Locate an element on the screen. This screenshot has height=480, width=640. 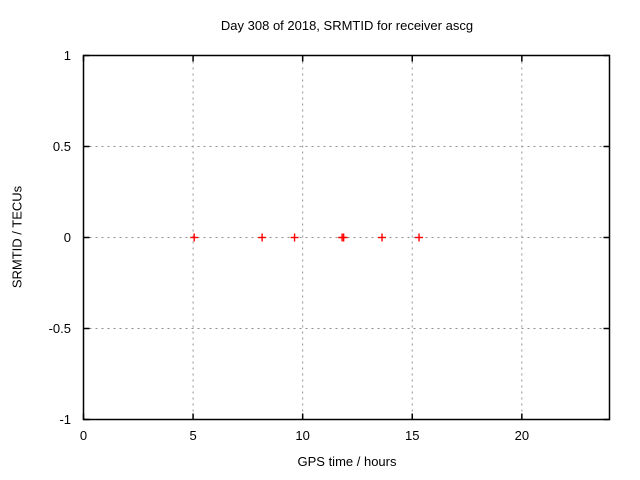
y-tick-label: 0 is located at coordinates (67, 237).